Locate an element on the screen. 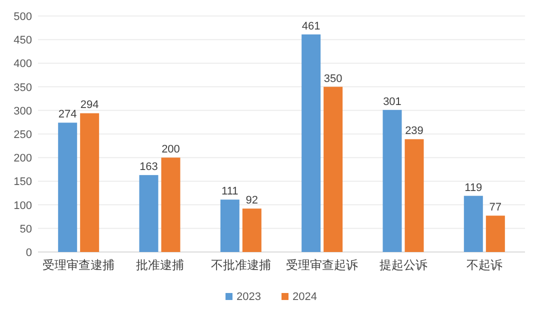  legend-label: 2023 is located at coordinates (248, 297).